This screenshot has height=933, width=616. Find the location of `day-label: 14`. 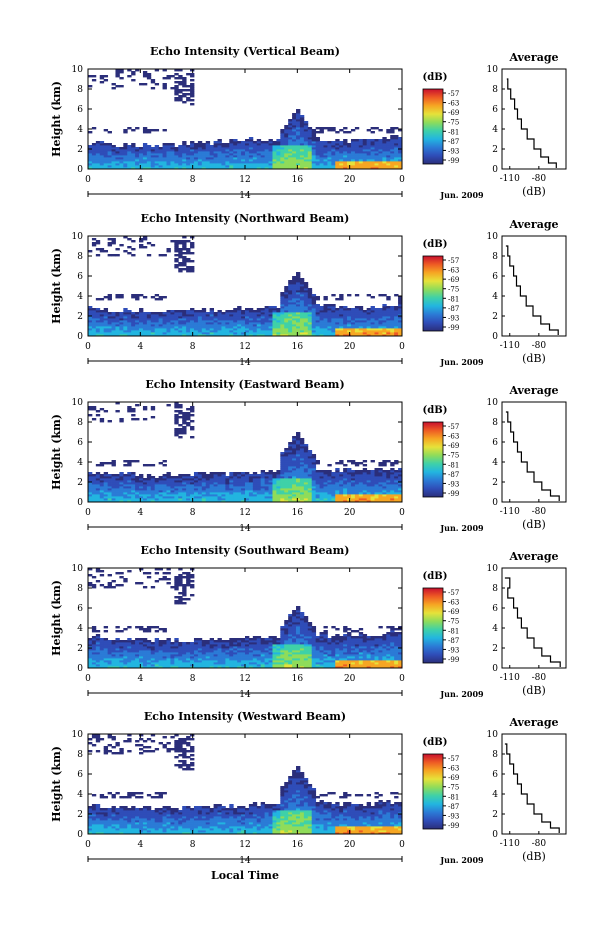

day-label: 14 is located at coordinates (245, 196).